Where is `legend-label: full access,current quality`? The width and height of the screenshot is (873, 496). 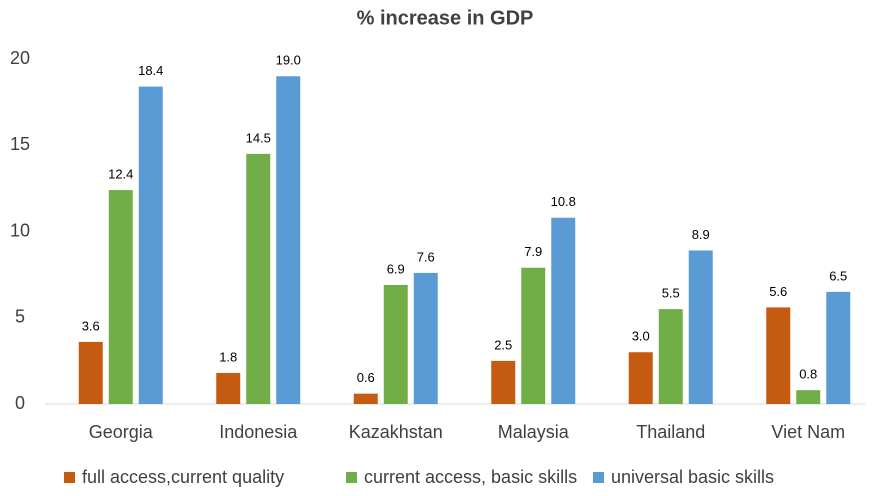
legend-label: full access,current quality is located at coordinates (183, 477).